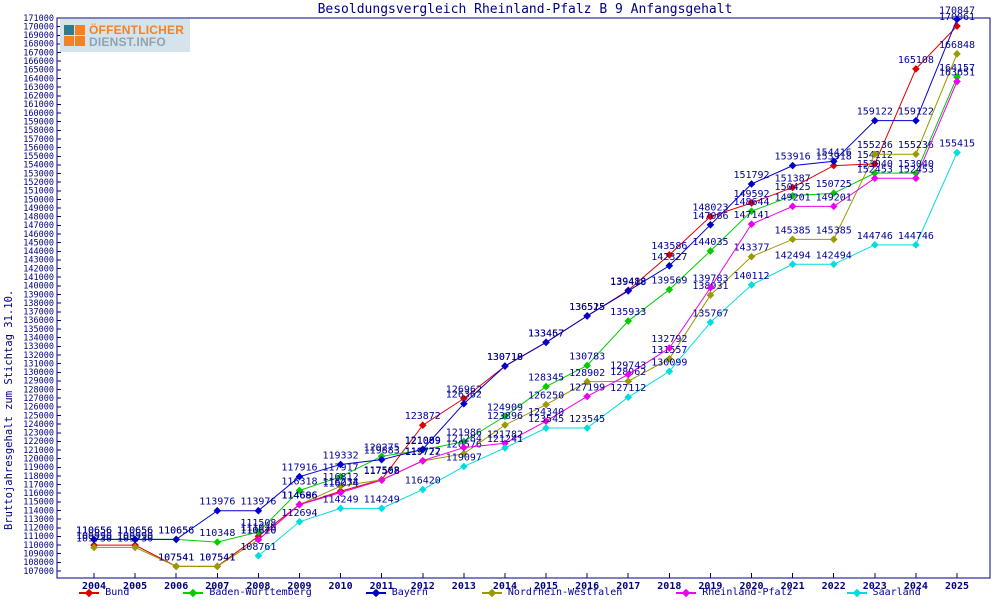 The width and height of the screenshot is (1000, 600). Describe the element at coordinates (38, 226) in the screenshot. I see `y-tick-label: 147000` at that location.